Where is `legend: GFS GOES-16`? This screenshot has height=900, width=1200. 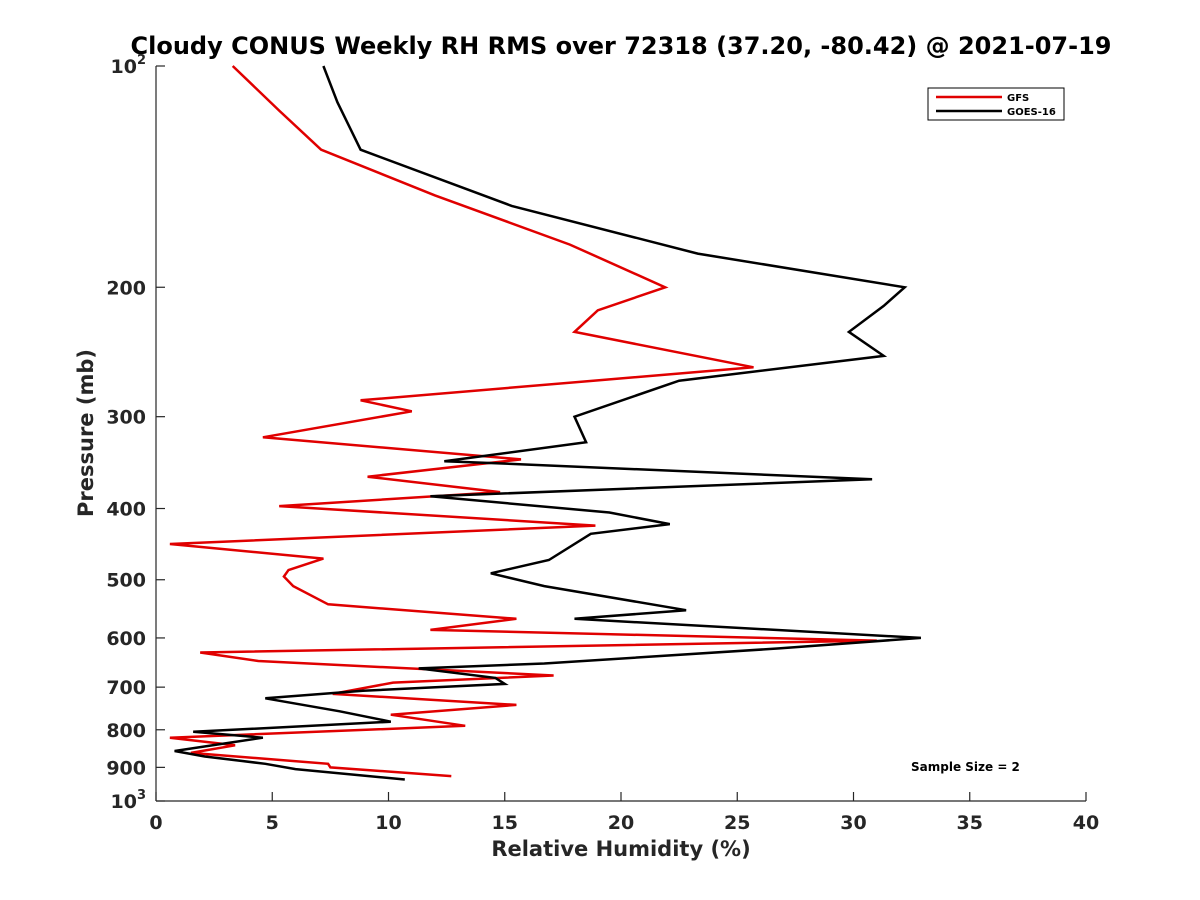 legend: GFS GOES-16 is located at coordinates (996, 104).